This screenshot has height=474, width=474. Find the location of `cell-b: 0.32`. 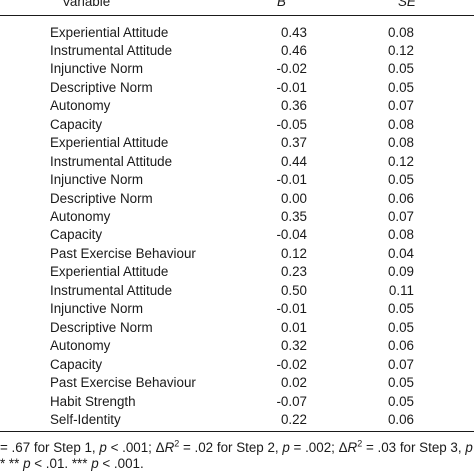

cell-b: 0.32 is located at coordinates (293, 346).